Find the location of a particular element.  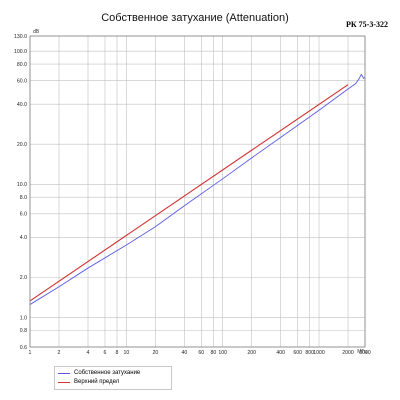

legend-item-upper-limit: Верхний предел is located at coordinates (113, 382).